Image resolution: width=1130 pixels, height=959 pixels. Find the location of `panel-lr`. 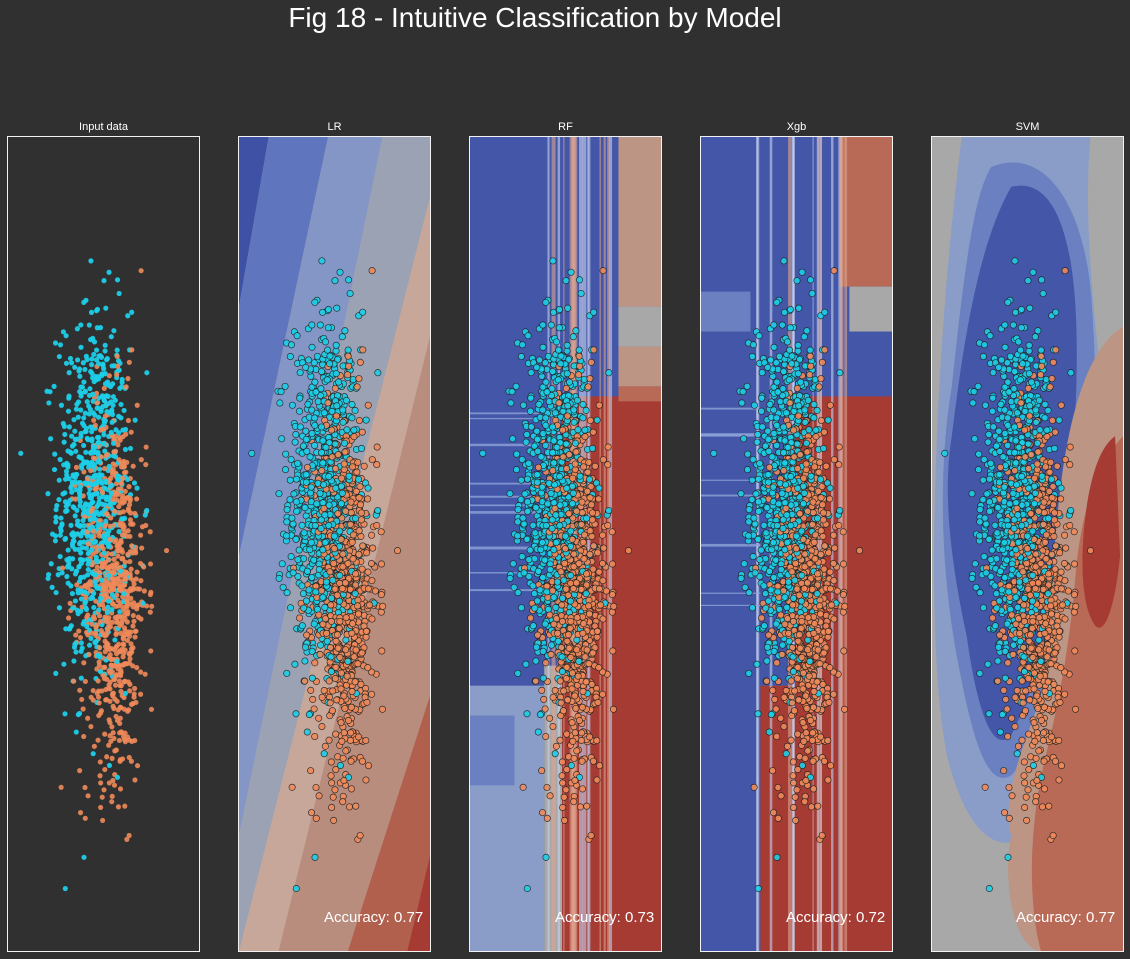

panel-lr is located at coordinates (334, 544).